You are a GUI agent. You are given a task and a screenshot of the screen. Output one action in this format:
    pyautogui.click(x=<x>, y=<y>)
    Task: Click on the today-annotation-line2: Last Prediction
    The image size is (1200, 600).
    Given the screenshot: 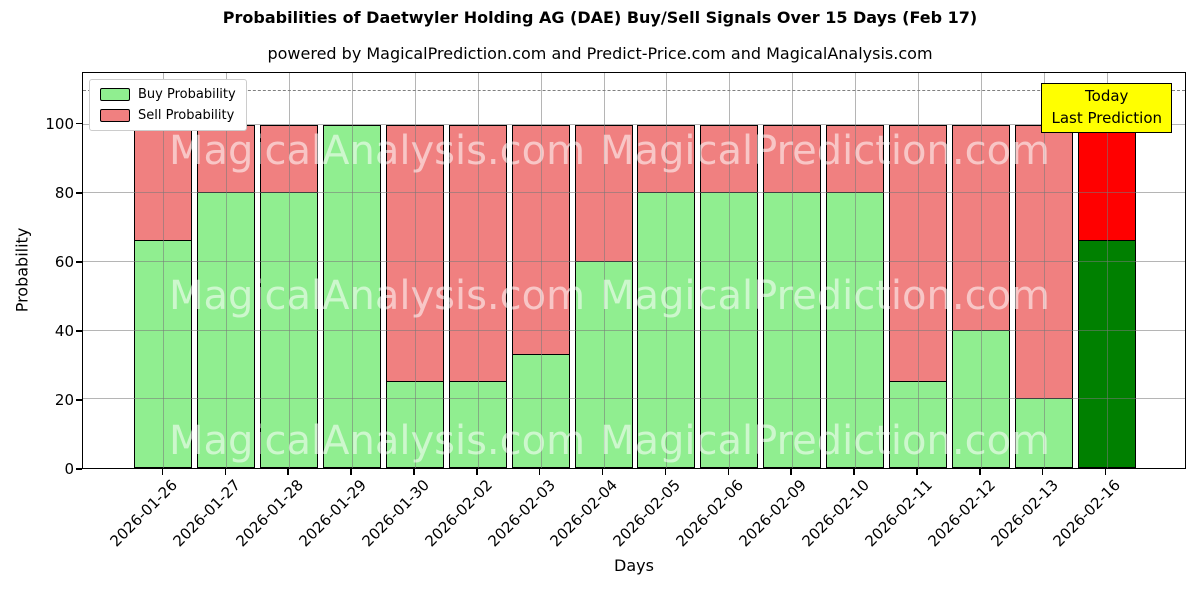 What is the action you would take?
    pyautogui.click(x=1106, y=117)
    